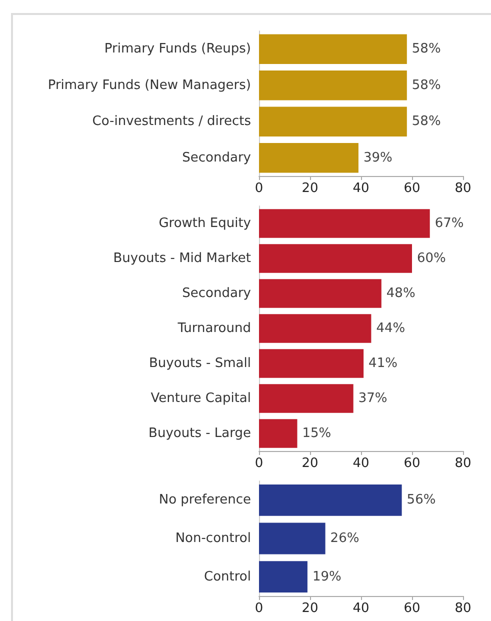 The height and width of the screenshot is (621, 491). Describe the element at coordinates (327, 576) in the screenshot. I see `data-label: 19%` at that location.